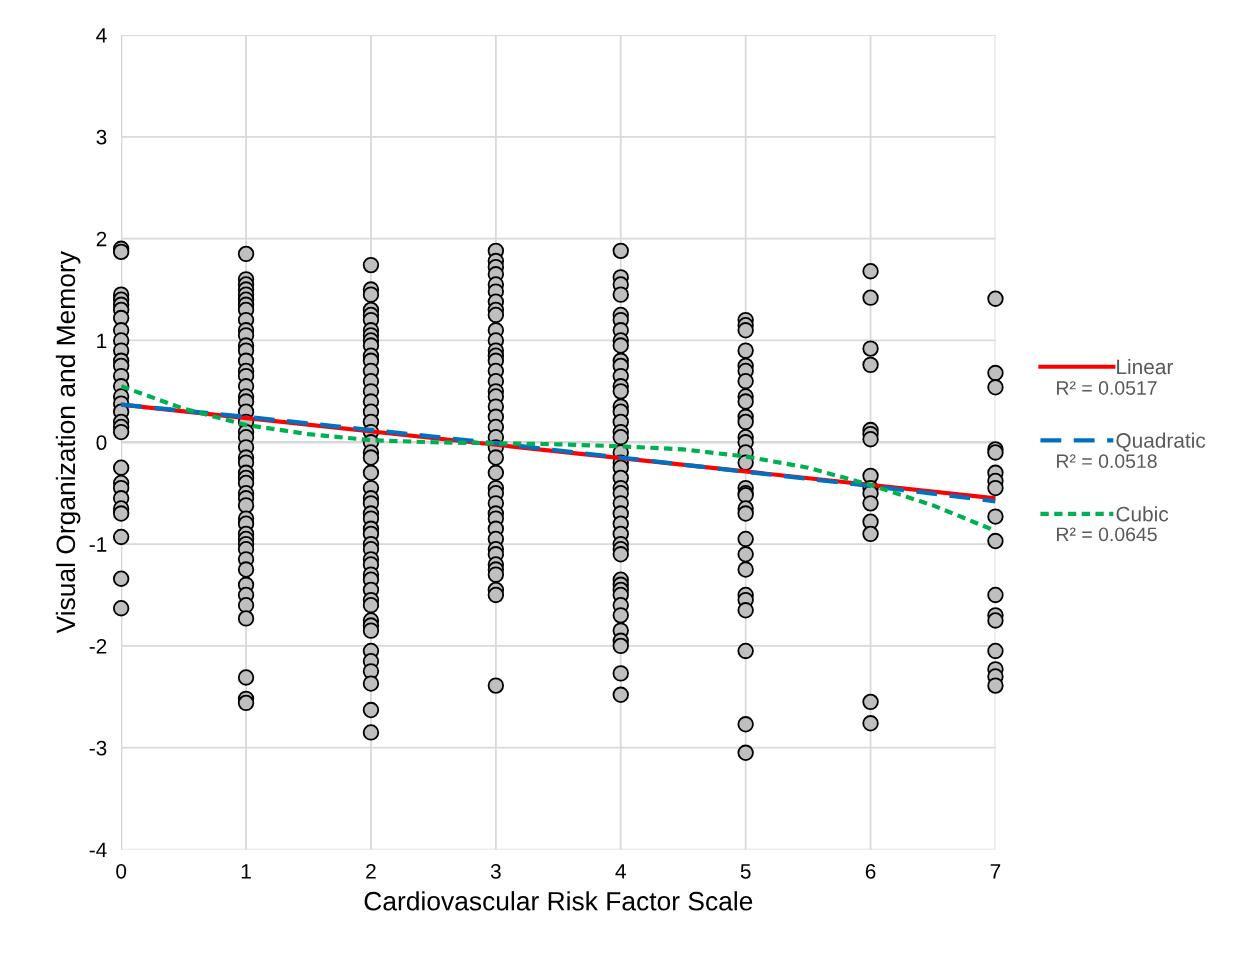 The height and width of the screenshot is (972, 1249). What do you see at coordinates (98, 748) in the screenshot?
I see `y-tick-label: -3` at bounding box center [98, 748].